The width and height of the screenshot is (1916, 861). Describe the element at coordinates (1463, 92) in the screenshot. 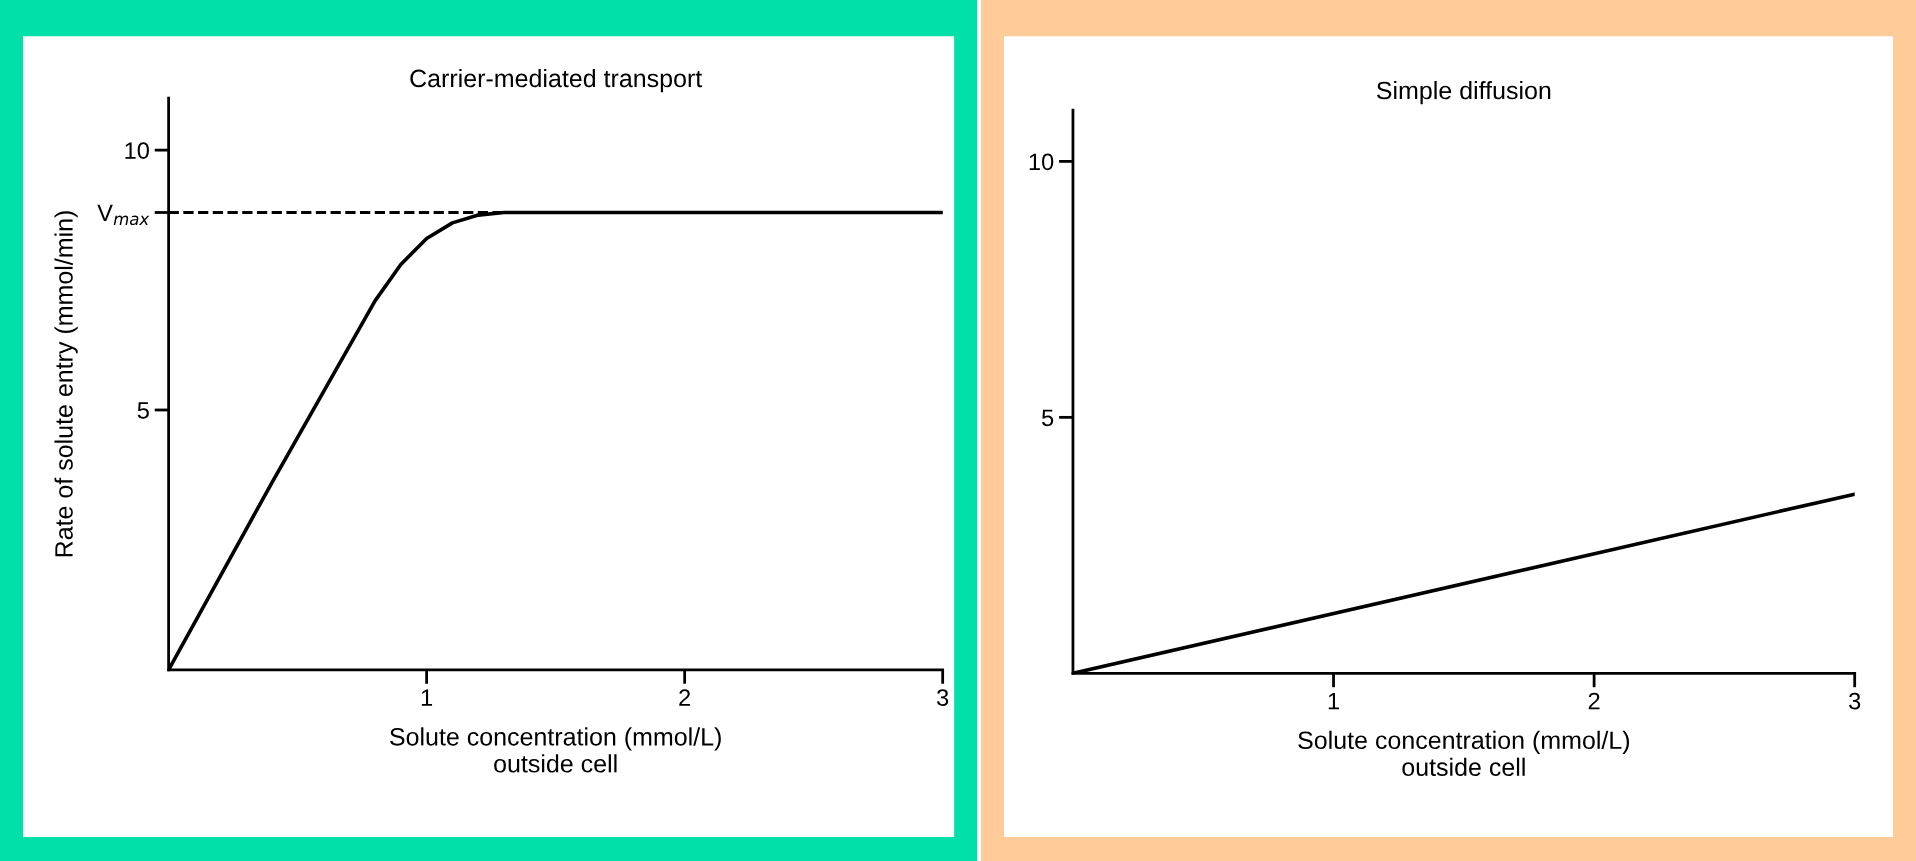

I see `chart-title: Simple diffusion` at that location.